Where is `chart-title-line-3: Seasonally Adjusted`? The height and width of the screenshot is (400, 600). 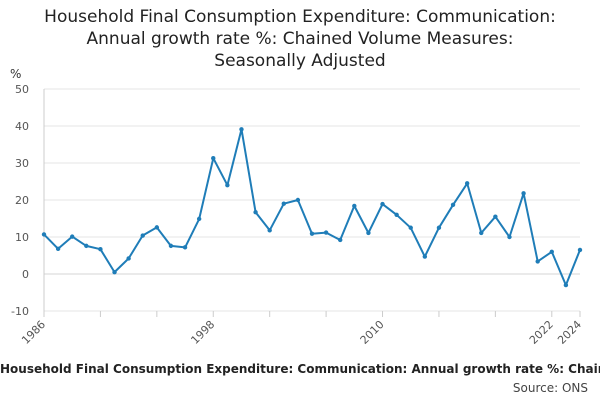
chart-title-line-3: Seasonally Adjusted is located at coordinates (300, 61).